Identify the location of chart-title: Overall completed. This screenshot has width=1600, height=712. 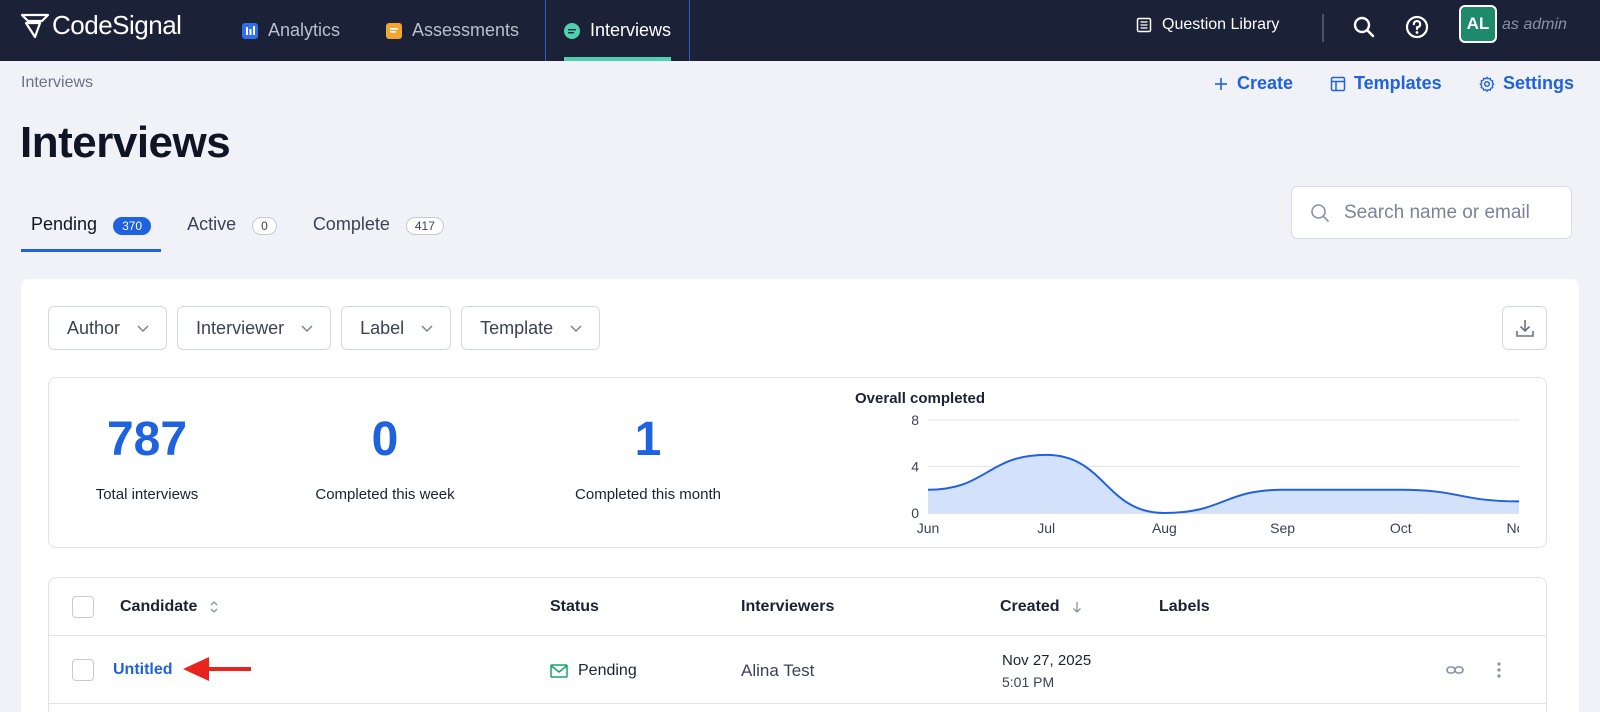
(920, 398).